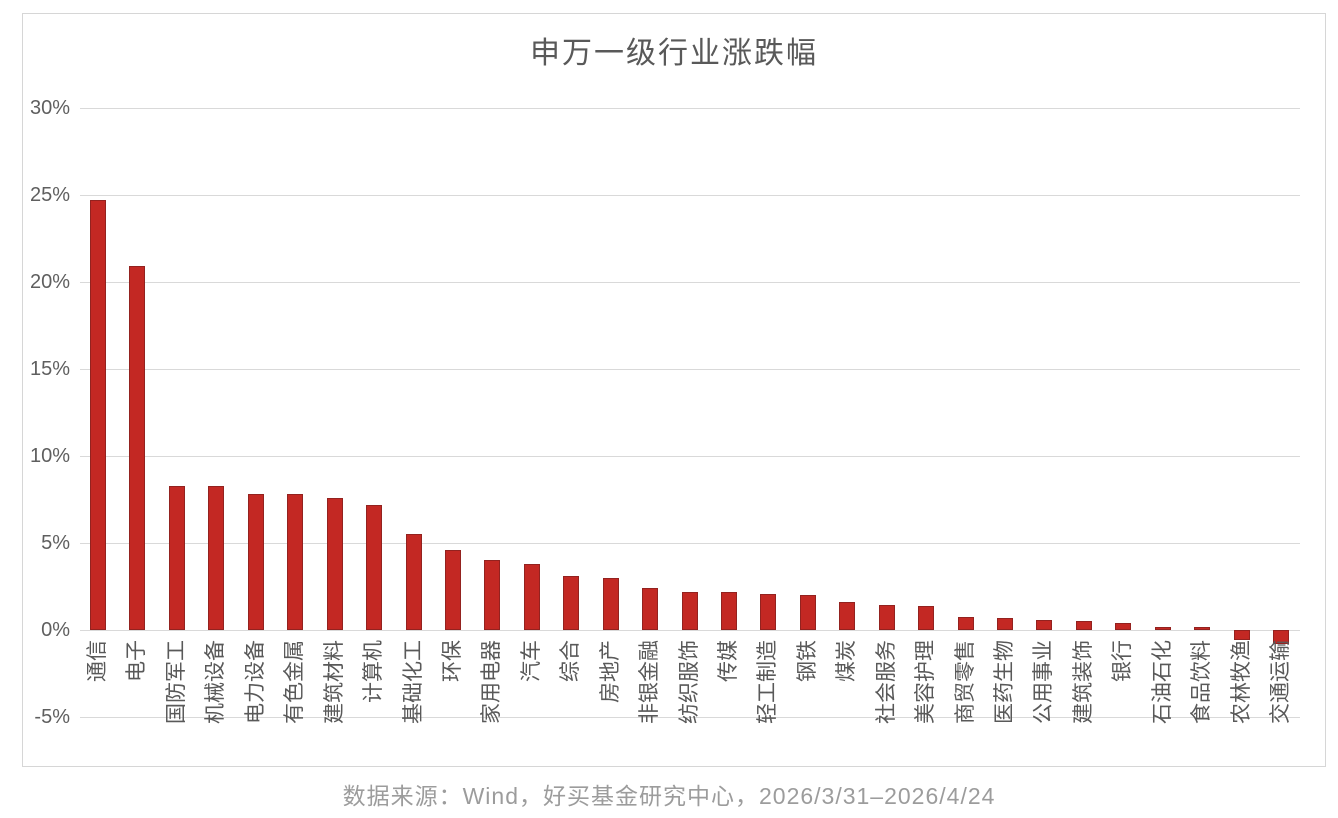 This screenshot has height=818, width=1338. Describe the element at coordinates (926, 682) in the screenshot. I see `x-axis-label: 美容护理` at that location.